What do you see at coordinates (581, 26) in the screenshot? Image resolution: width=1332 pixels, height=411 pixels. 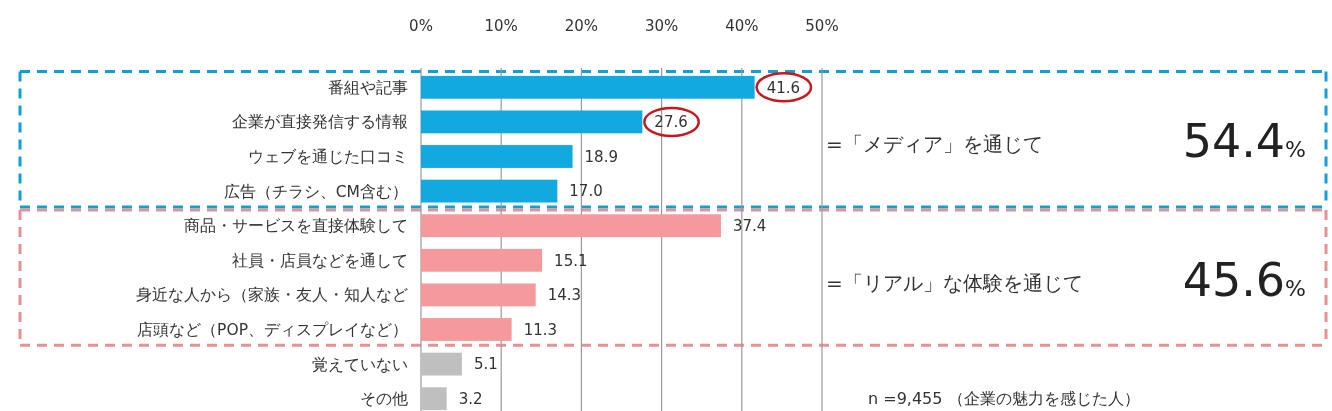 I see `x-tick-label: 20%` at bounding box center [581, 26].